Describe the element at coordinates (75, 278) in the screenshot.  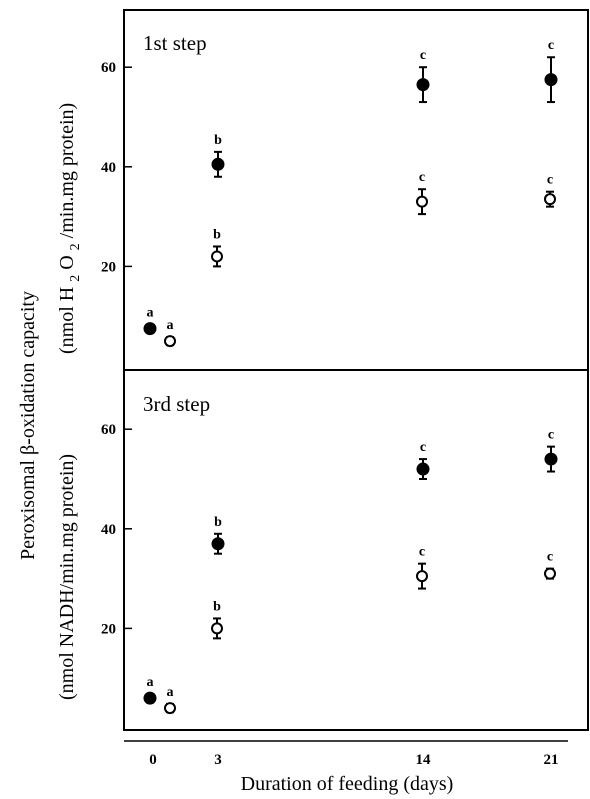
I see `top-y-unit-sub-1: 2` at that location.